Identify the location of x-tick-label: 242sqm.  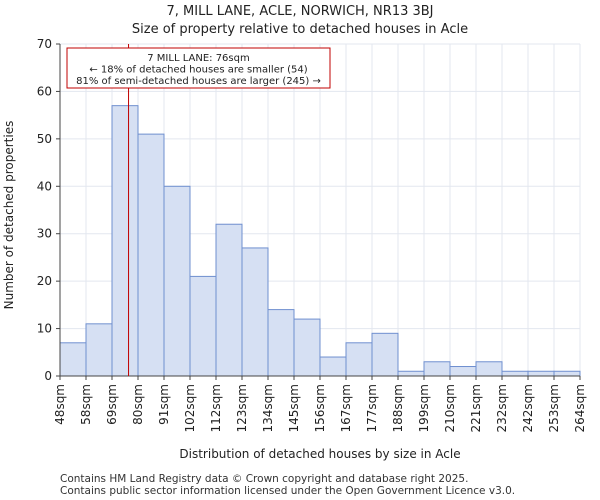
(528, 408).